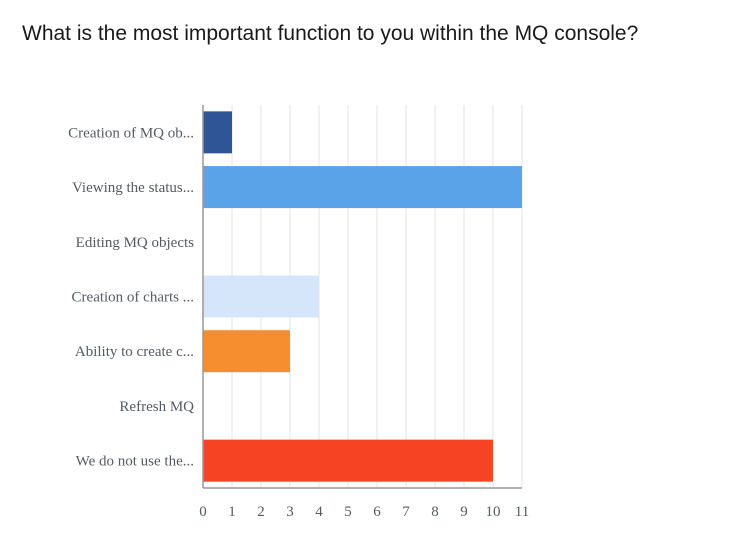  Describe the element at coordinates (319, 512) in the screenshot. I see `x-tick-label: 4` at that location.